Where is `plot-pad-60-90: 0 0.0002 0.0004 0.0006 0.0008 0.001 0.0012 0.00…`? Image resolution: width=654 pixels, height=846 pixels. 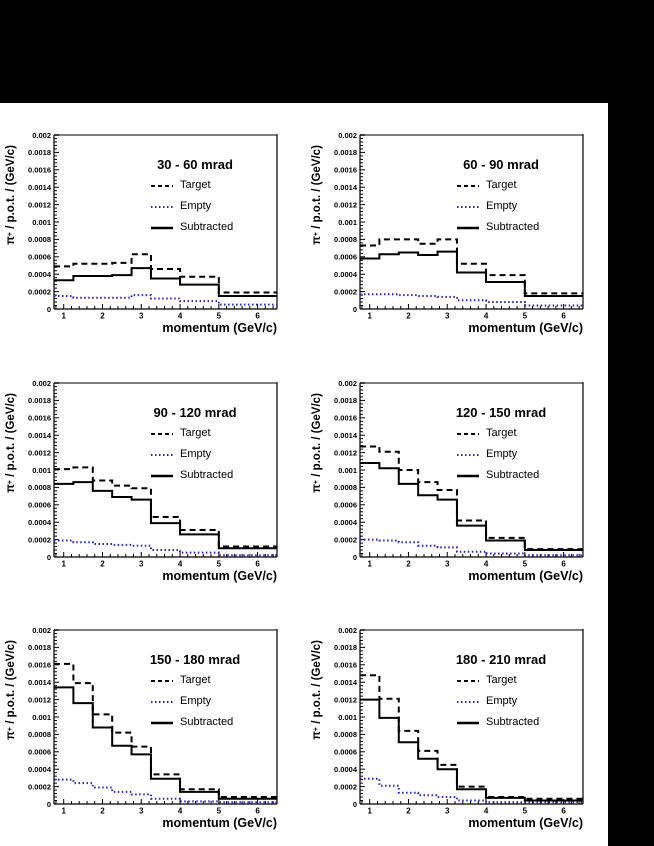 plot-pad-60-90: 0 0.0002 0.0004 0.0006 0.0008 0.001 0.0012 0.00… is located at coordinates (459, 227).